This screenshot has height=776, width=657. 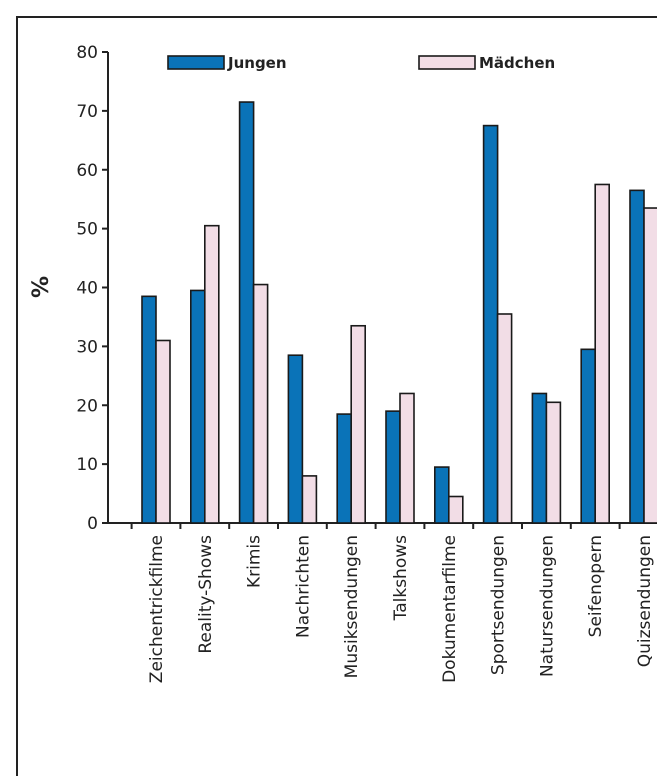 I want to click on bar-jungen-musiksendungen, so click(x=344, y=468).